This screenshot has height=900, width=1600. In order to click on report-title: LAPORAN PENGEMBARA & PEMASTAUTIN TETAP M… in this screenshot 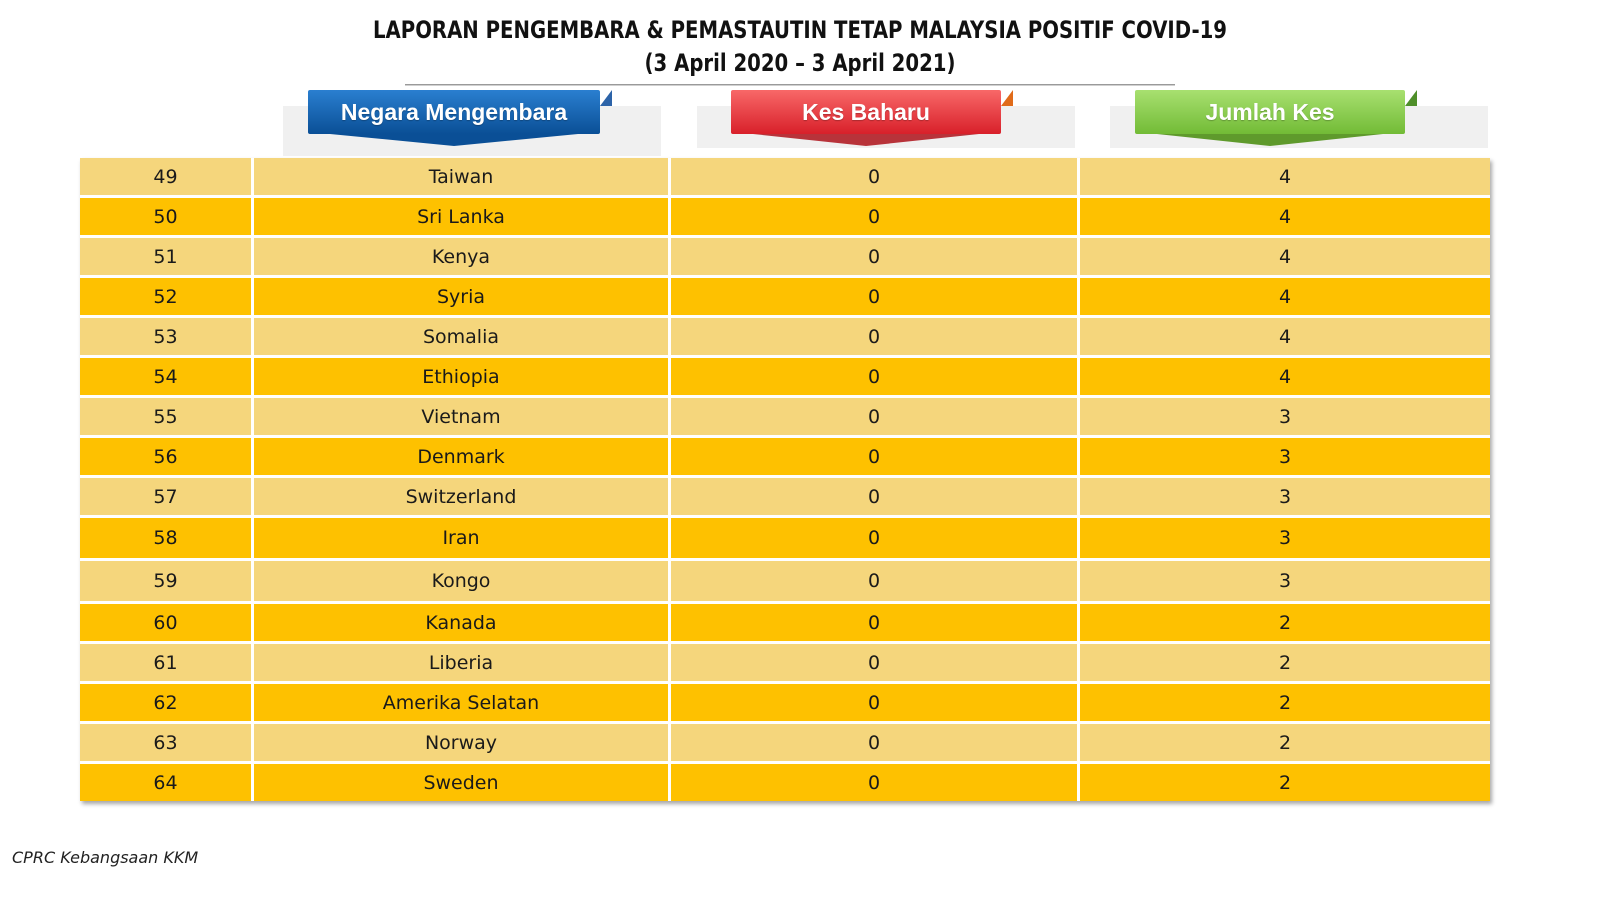, I will do `click(800, 47)`.